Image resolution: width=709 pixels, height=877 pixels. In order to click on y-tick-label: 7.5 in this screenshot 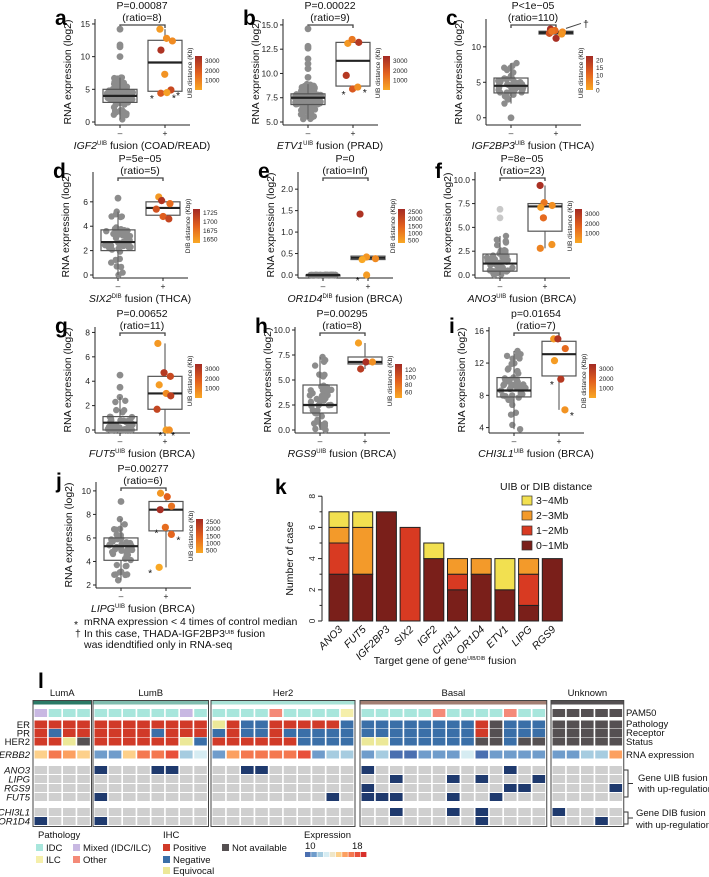, I will do `click(272, 98)`.